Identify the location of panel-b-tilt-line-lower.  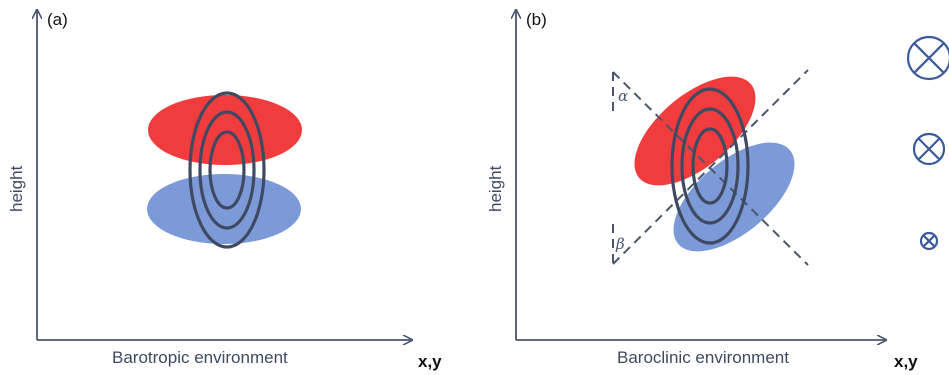
(710, 167).